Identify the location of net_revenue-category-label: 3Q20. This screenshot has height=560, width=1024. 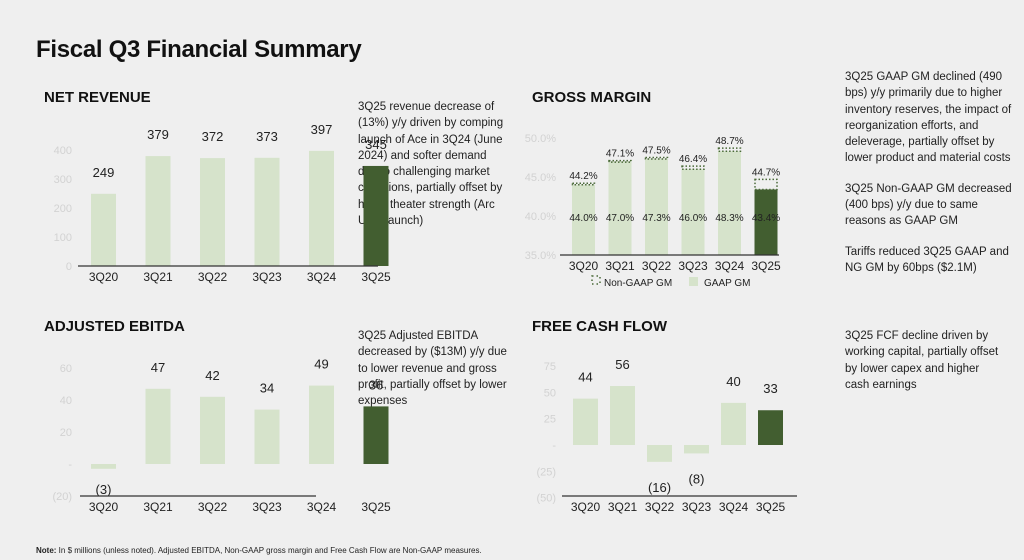
(104, 277).